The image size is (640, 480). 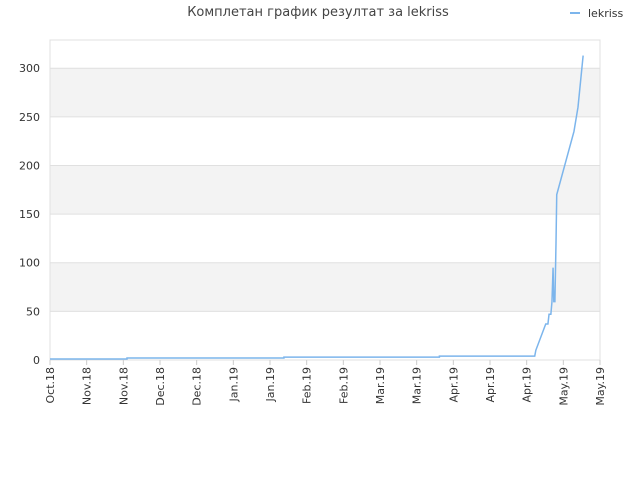 What do you see at coordinates (29, 214) in the screenshot?
I see `y-tick-label: 150` at bounding box center [29, 214].